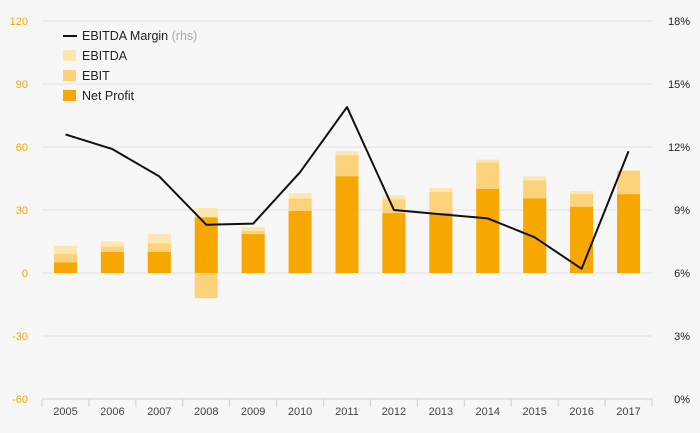  I want to click on x-tick-label: 2008, so click(206, 412).